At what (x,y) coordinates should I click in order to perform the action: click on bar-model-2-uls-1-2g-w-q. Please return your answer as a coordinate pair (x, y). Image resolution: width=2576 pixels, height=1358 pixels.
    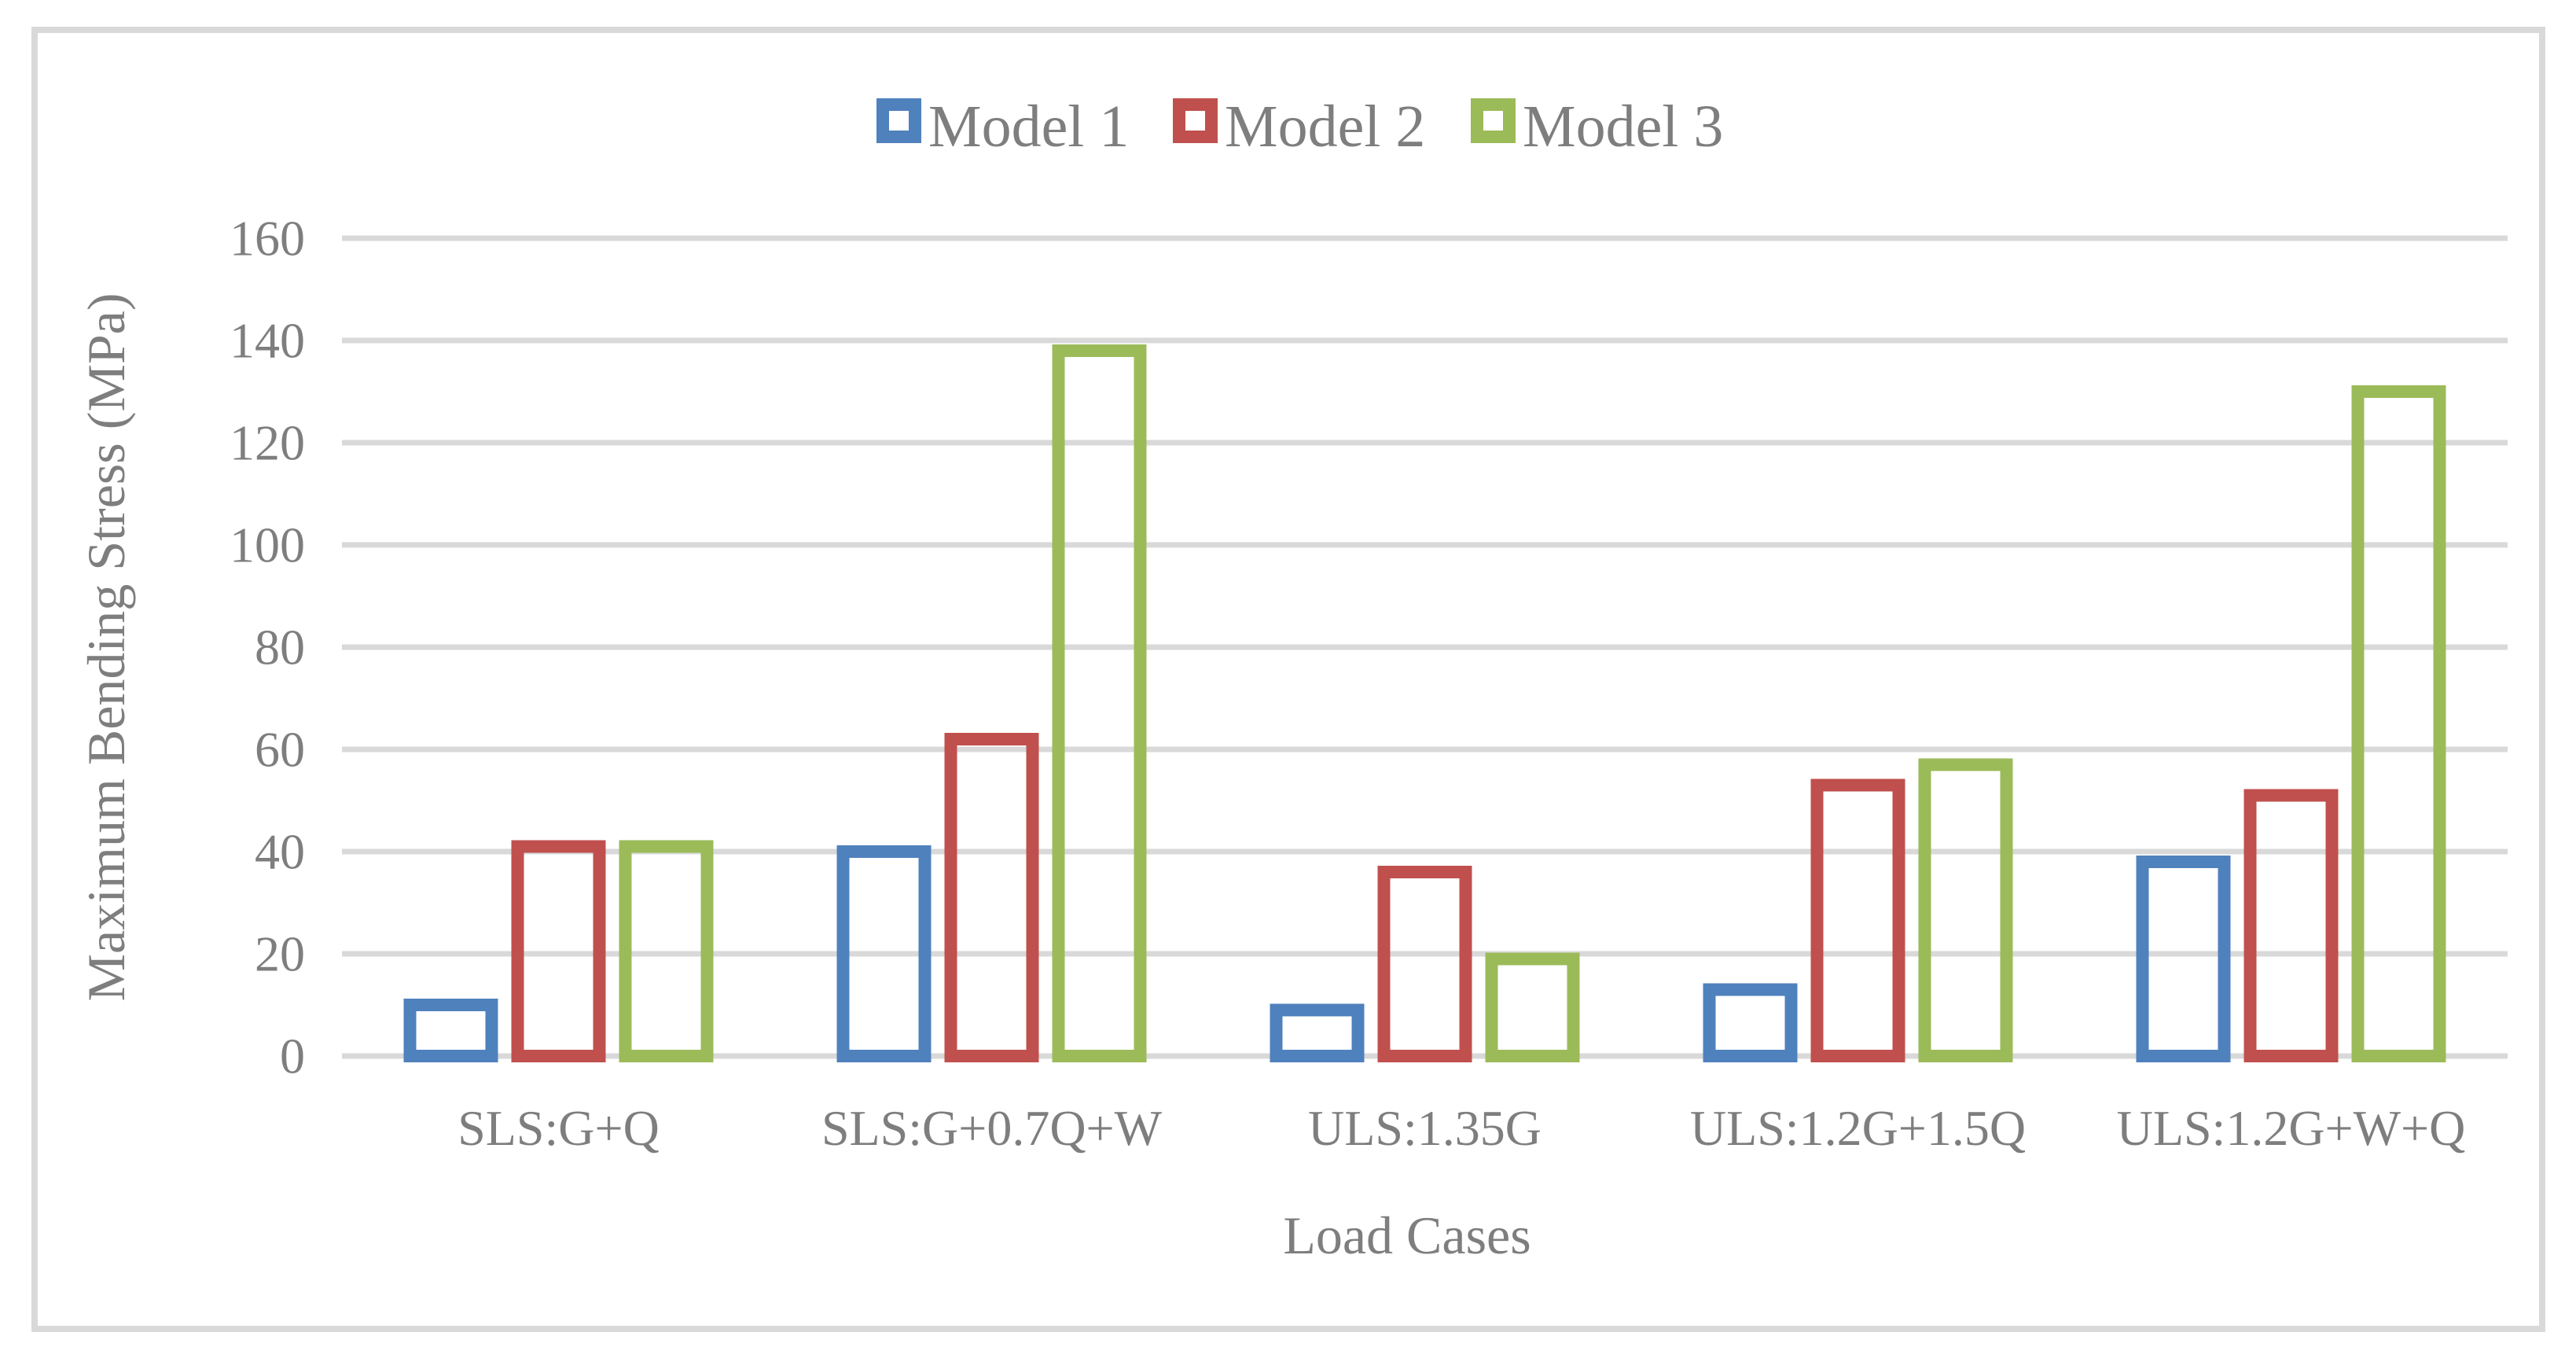
    Looking at the image, I should click on (2291, 925).